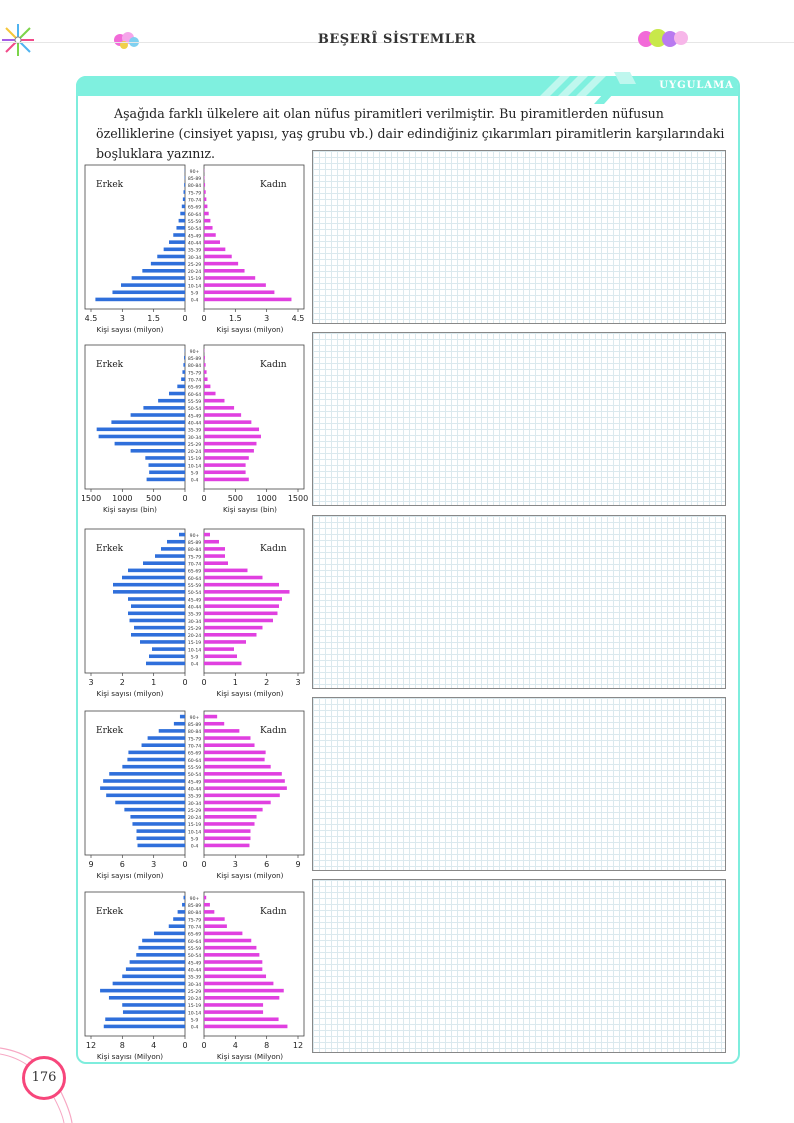 The image size is (794, 1123). What do you see at coordinates (194, 572) in the screenshot?
I see `age-label: 65-69` at bounding box center [194, 572].